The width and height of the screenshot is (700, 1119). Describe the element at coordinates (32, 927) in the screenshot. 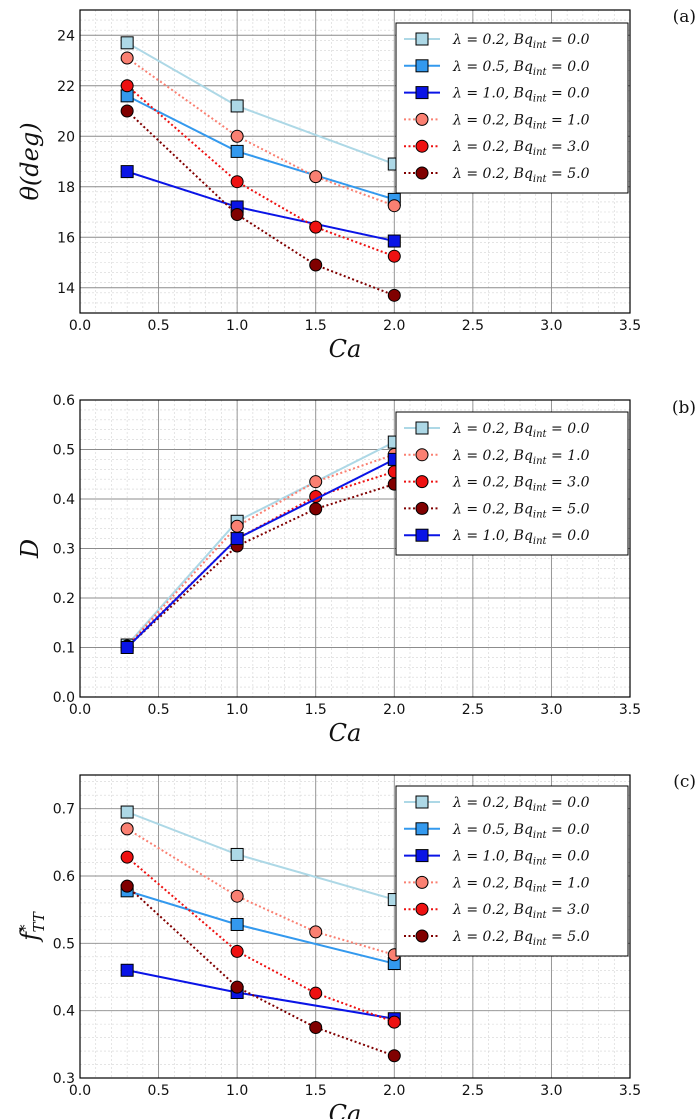

I see `y-axis-label: f*TT` at that location.